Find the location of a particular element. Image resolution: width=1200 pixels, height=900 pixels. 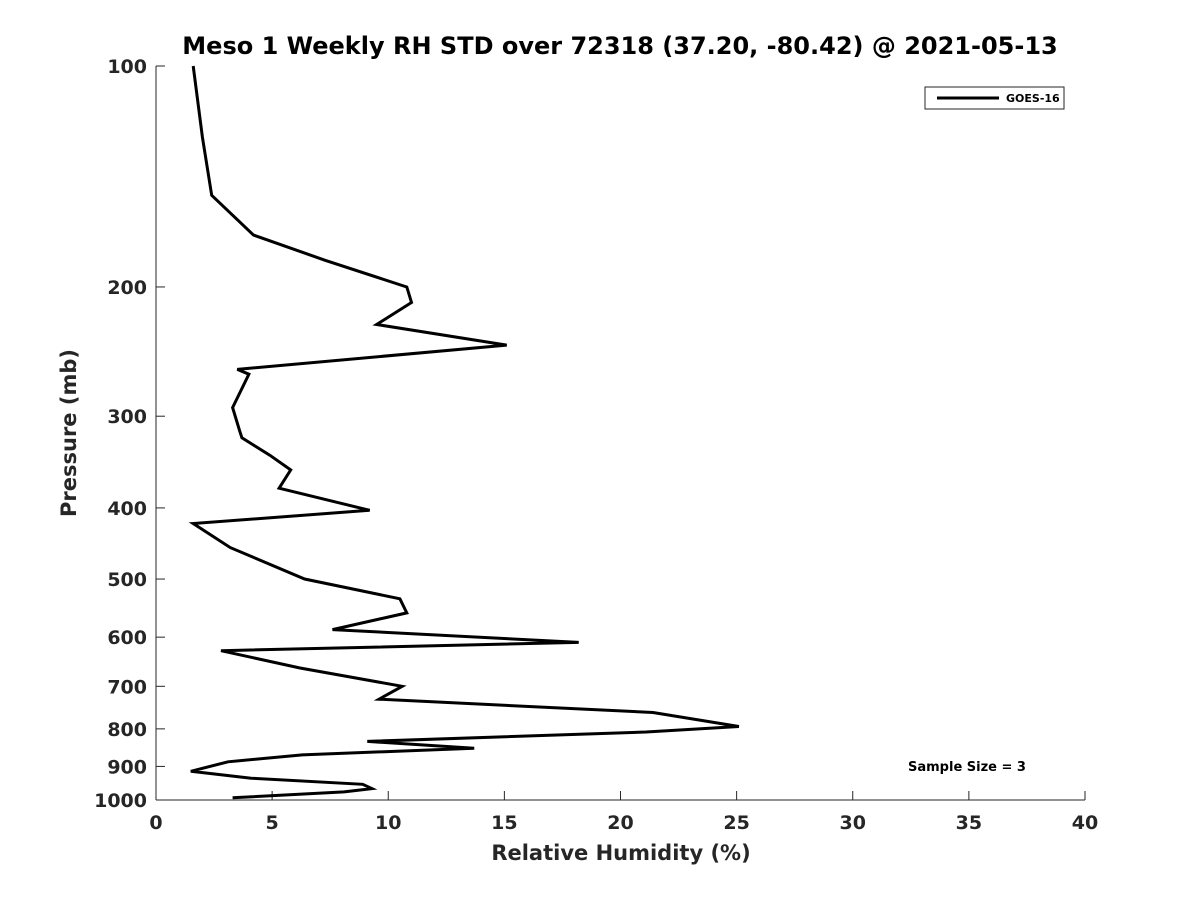

y-tick-label: 700 is located at coordinates (127, 687).